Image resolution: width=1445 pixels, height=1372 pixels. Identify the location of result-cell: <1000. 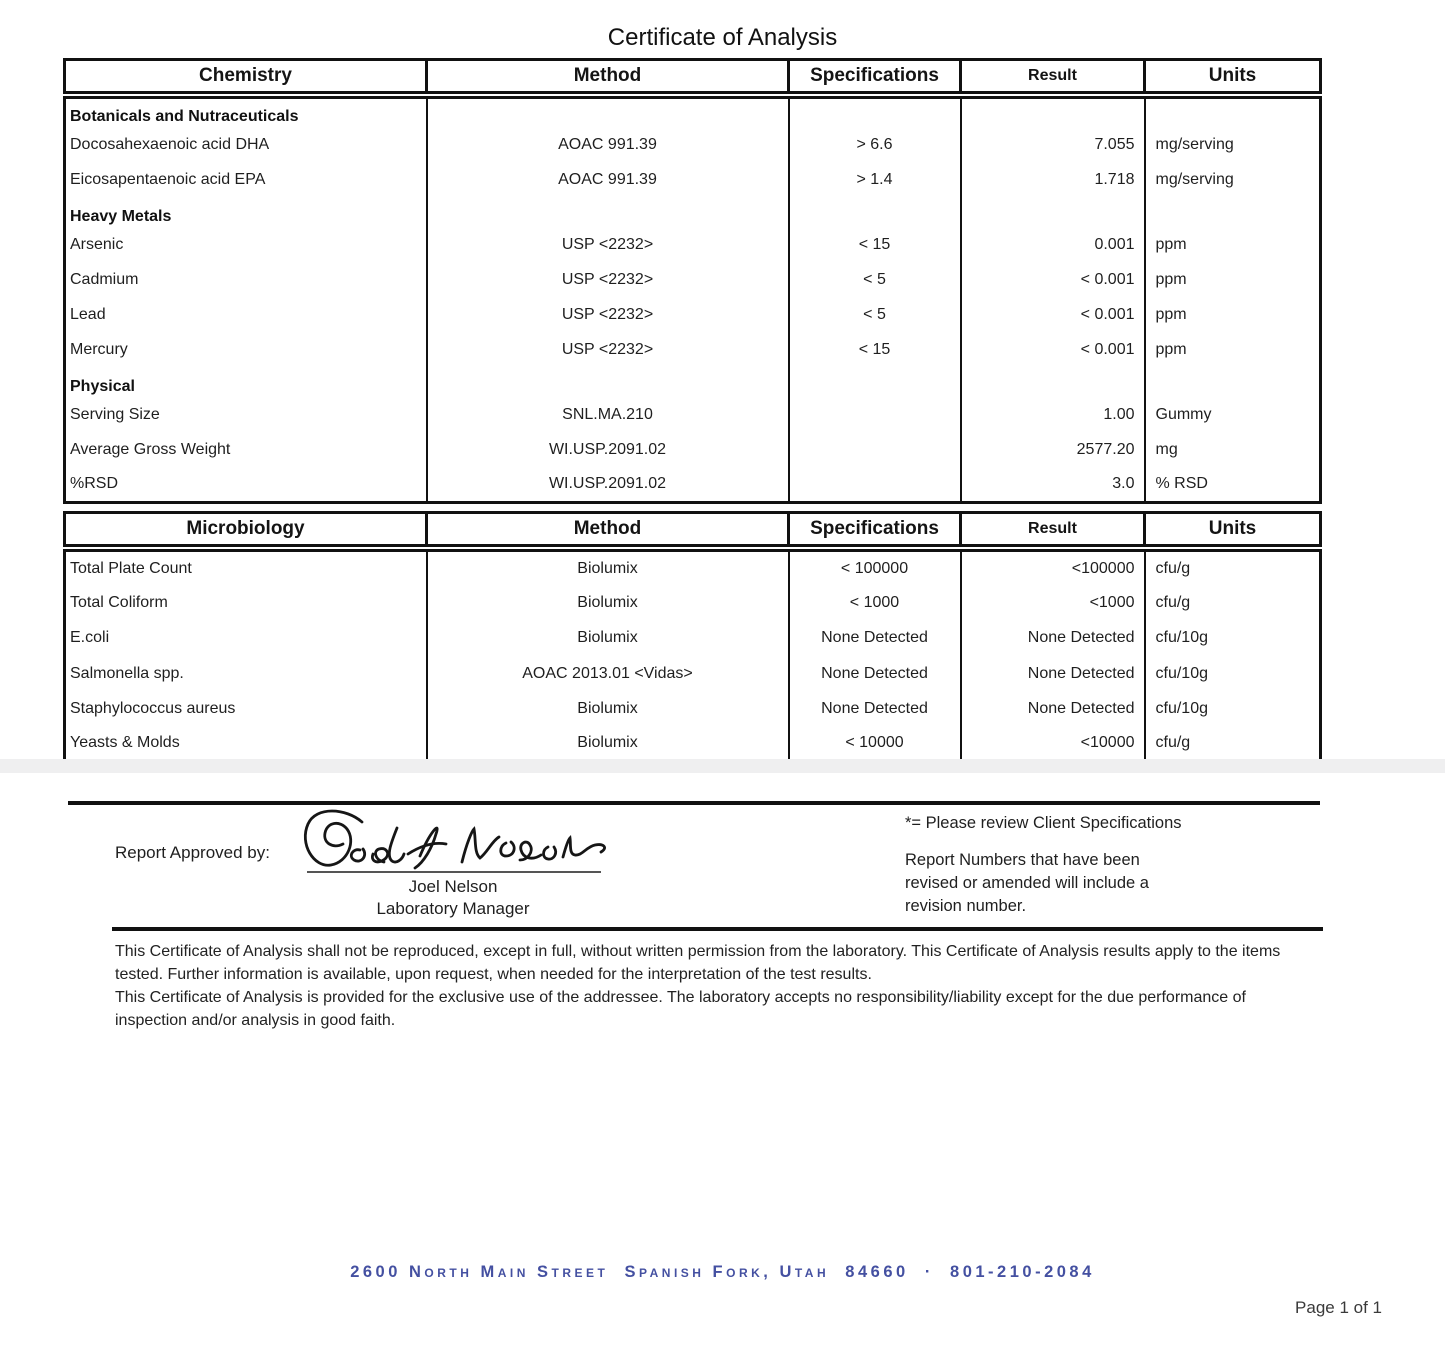
(1052, 603).